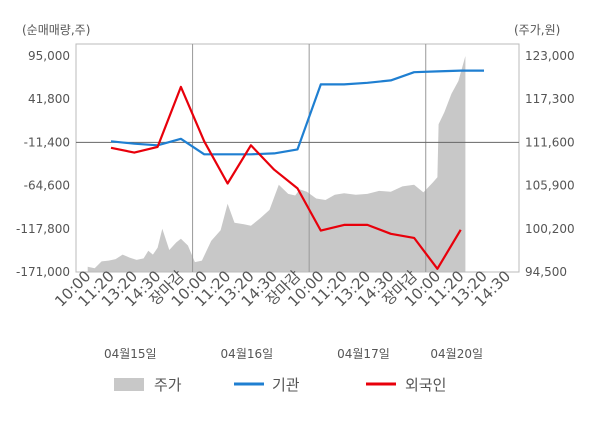 Image resolution: width=600 pixels, height=428 pixels. What do you see at coordinates (47, 186) in the screenshot?
I see `left-tick-label: -64,600` at bounding box center [47, 186].